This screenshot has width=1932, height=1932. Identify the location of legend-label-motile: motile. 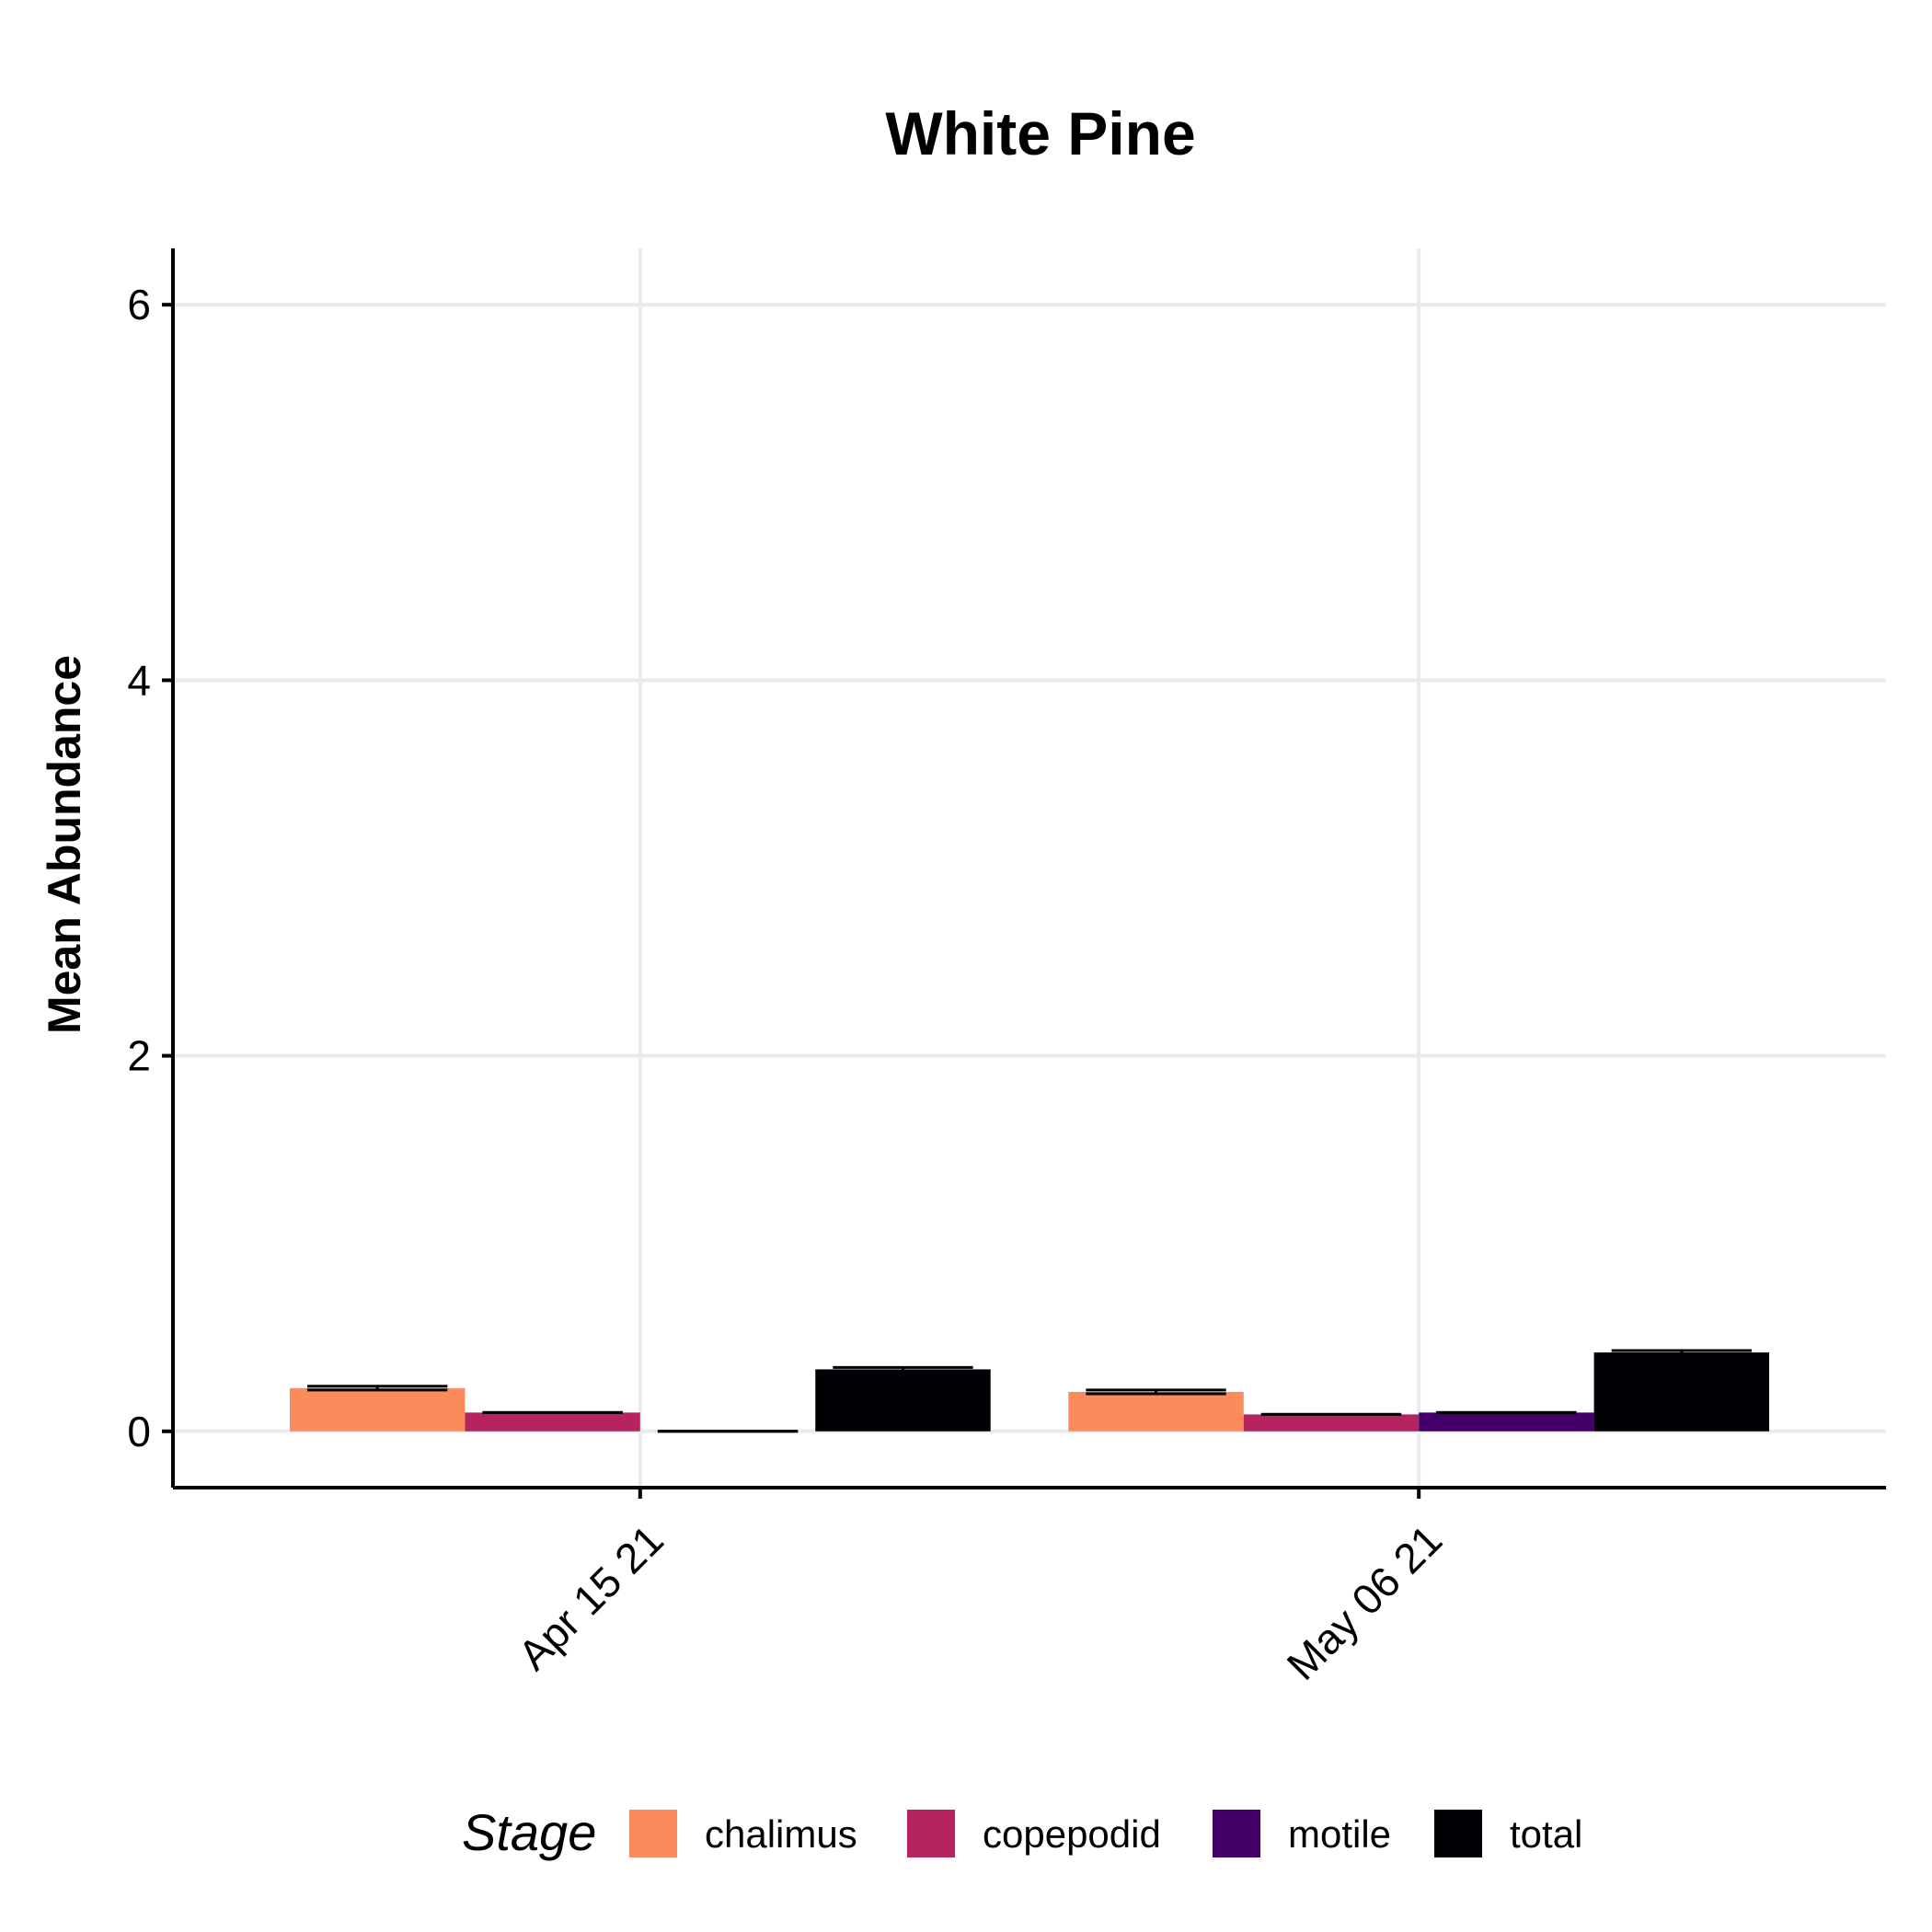
(1339, 1834).